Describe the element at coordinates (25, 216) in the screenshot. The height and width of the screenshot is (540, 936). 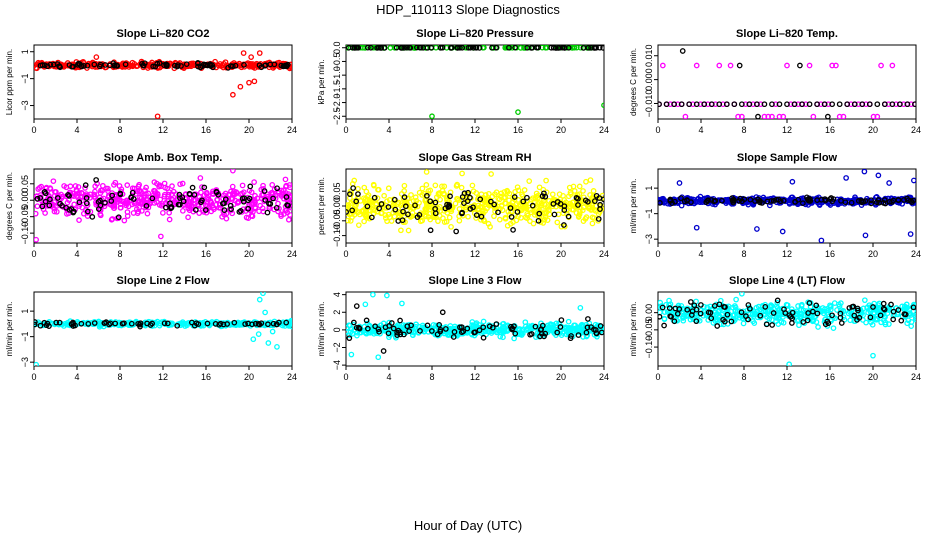
I see `y-tick-label: −0.05` at that location.